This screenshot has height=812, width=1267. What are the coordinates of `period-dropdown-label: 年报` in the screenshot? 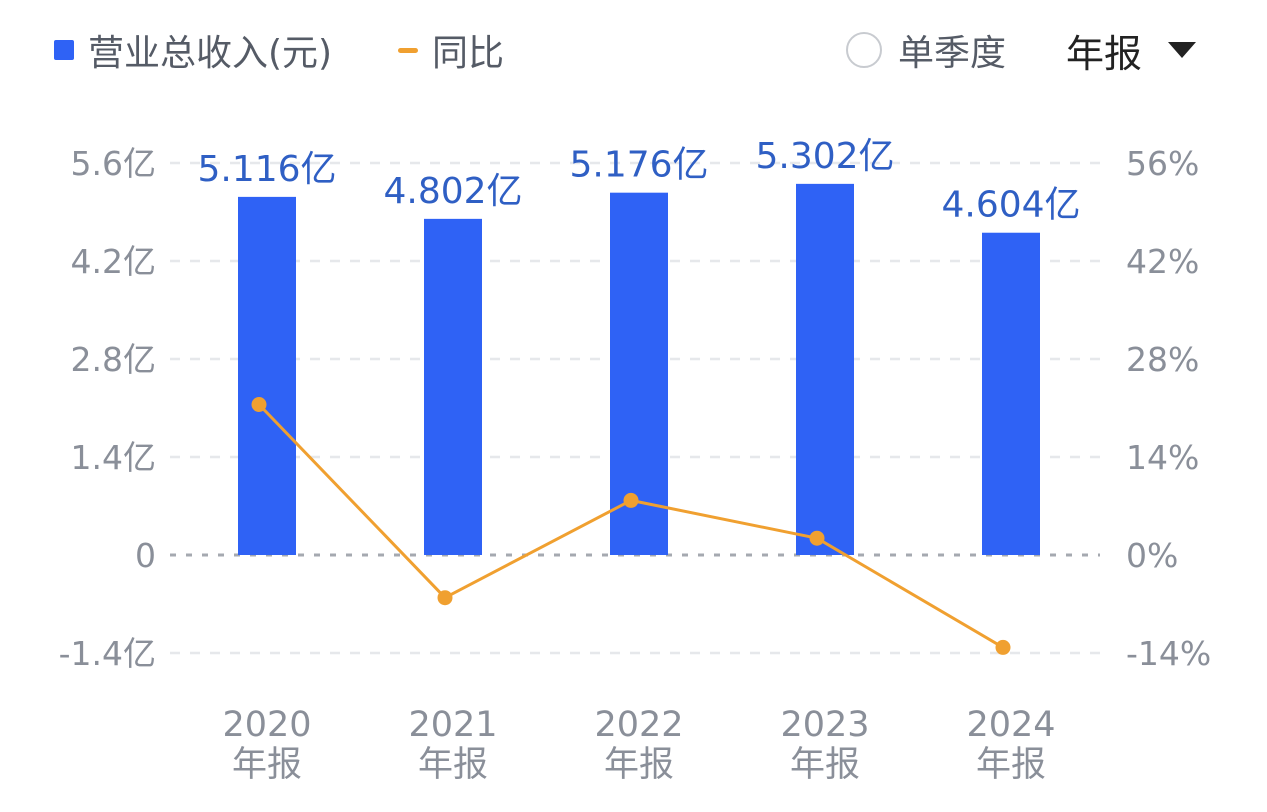 It's located at (1104, 53).